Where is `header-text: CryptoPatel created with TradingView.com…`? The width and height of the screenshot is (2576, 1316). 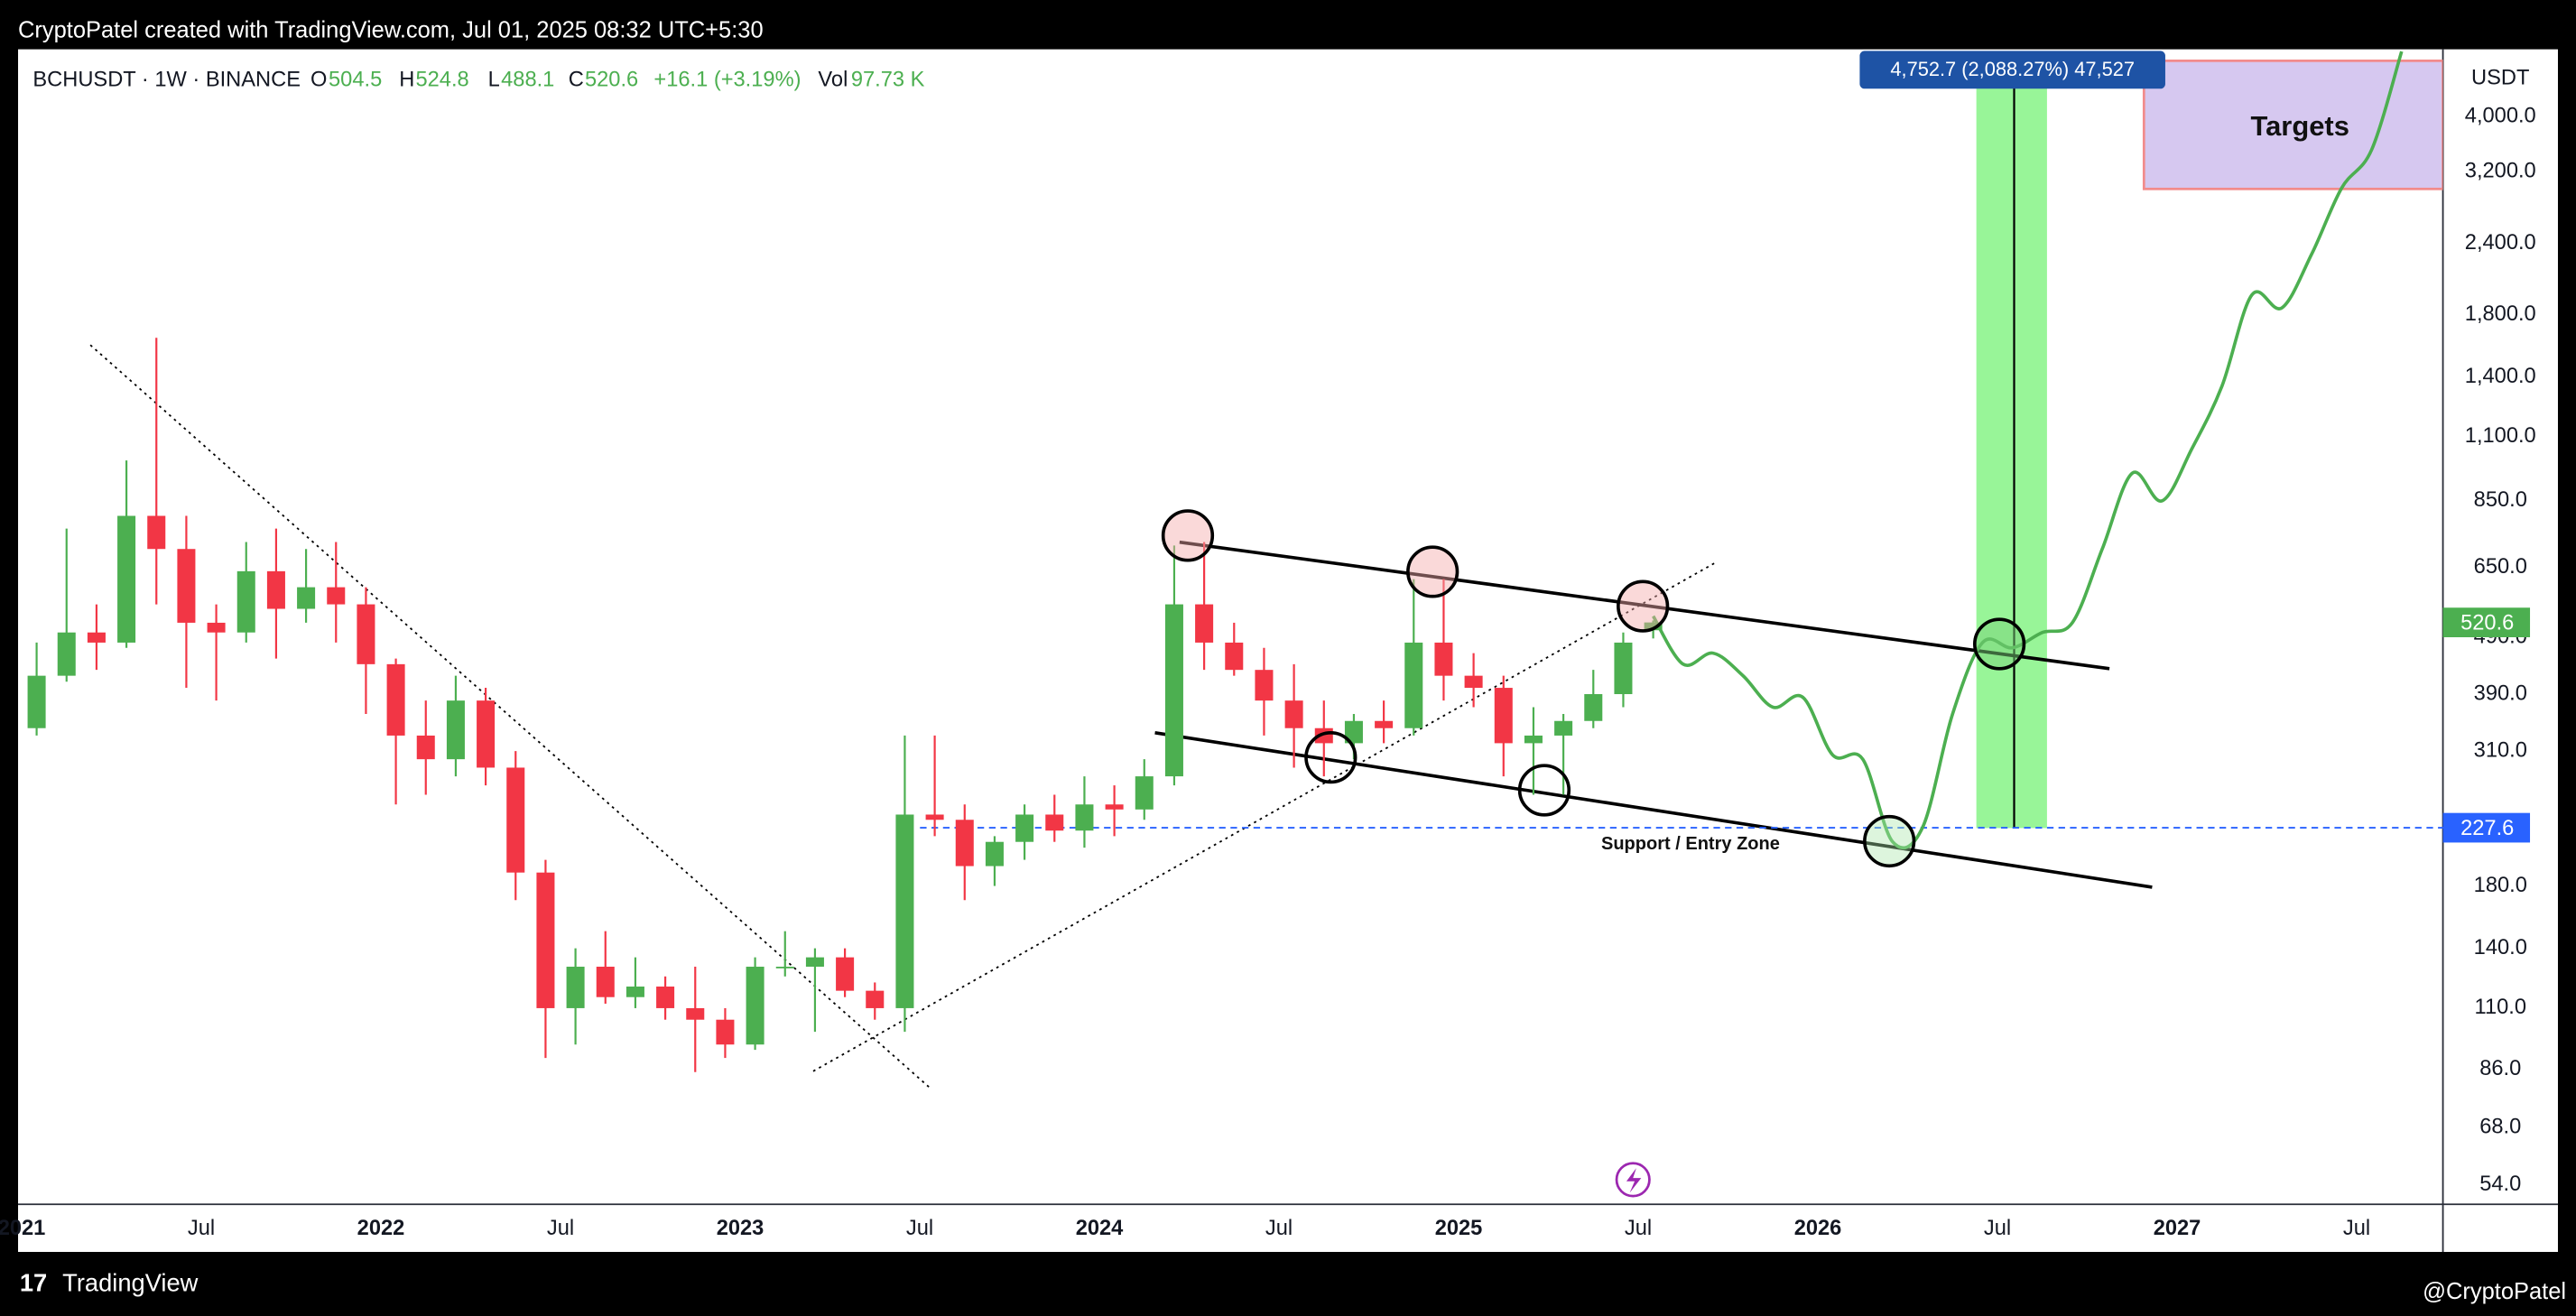 header-text: CryptoPatel created with TradingView.com… is located at coordinates (391, 29).